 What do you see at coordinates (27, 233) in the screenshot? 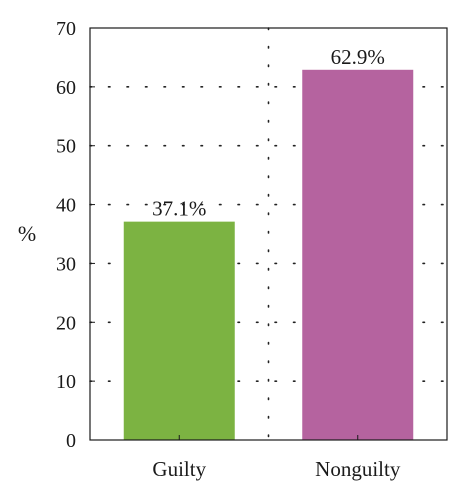
I see `y-axis-label: %` at bounding box center [27, 233].